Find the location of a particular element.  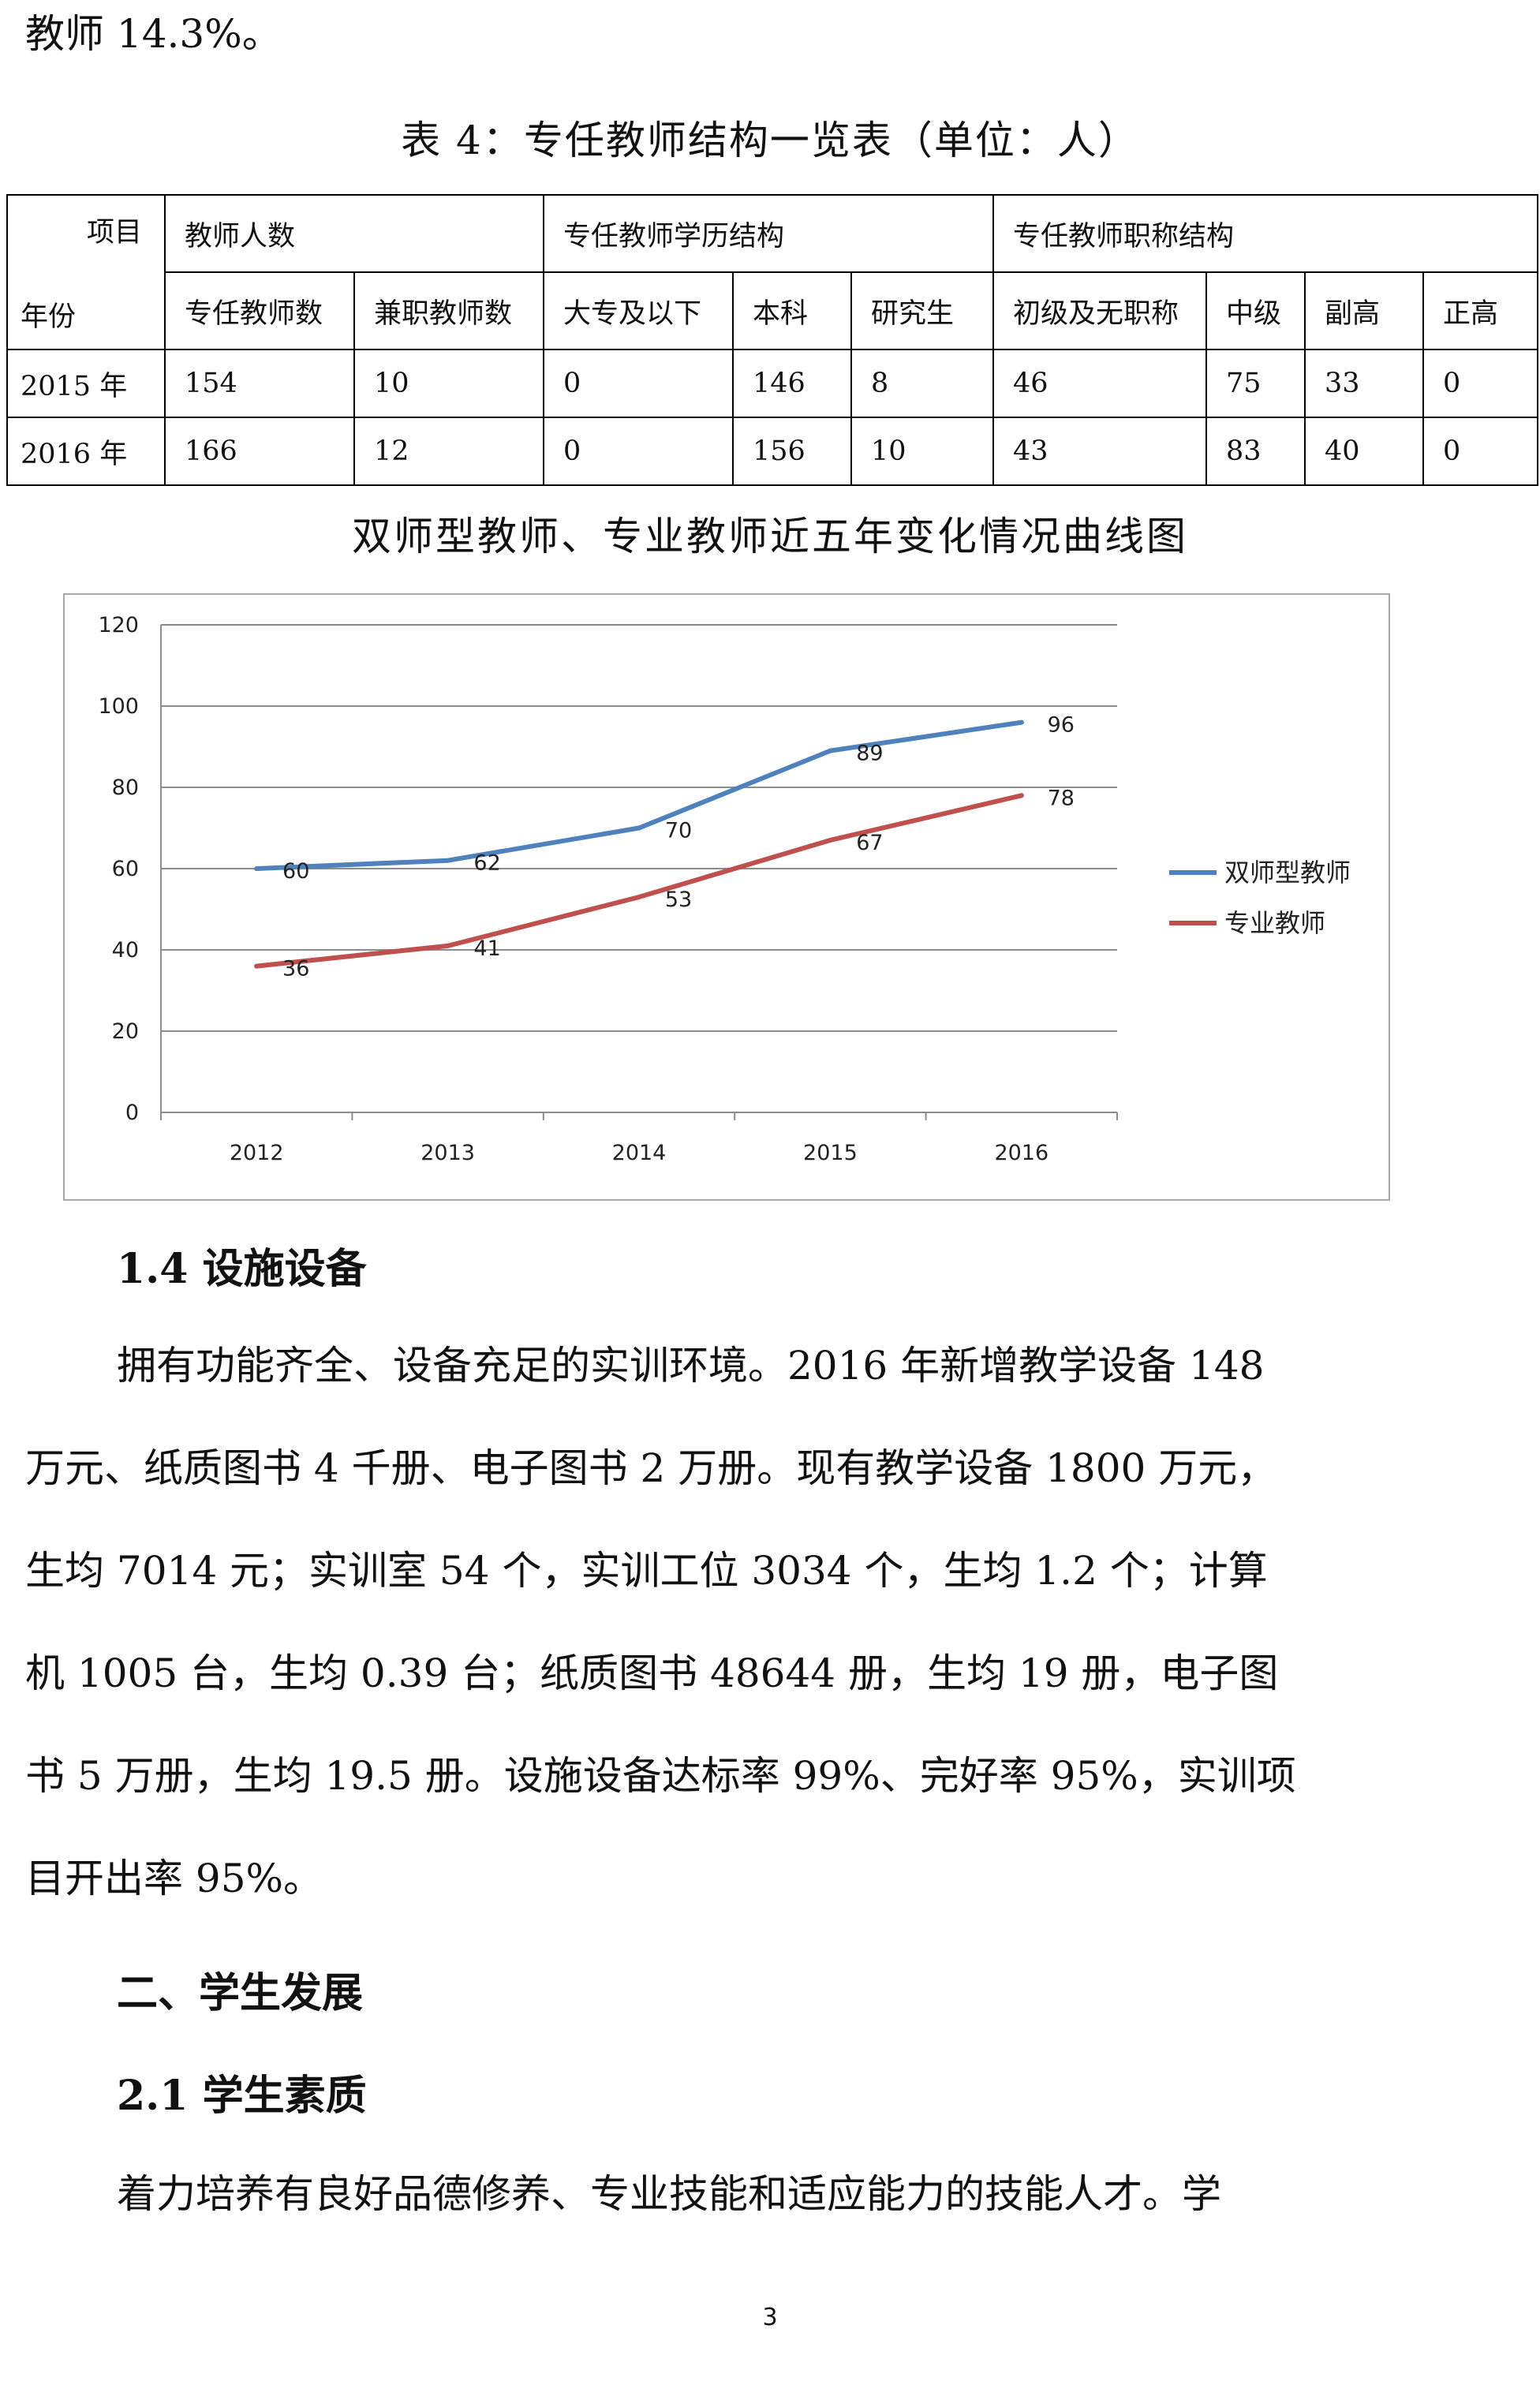

col-header: 正高 is located at coordinates (1480, 311).